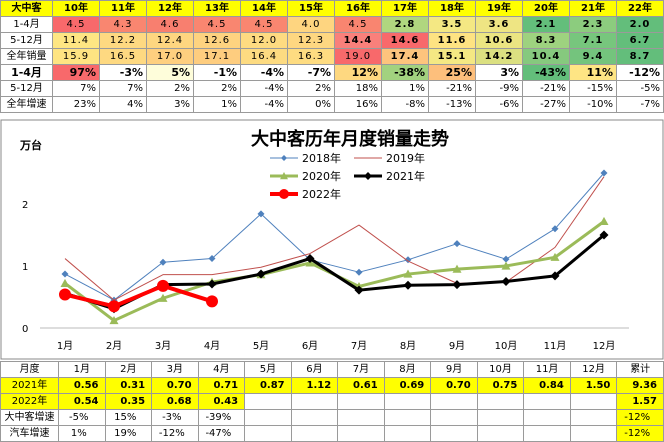 The height and width of the screenshot is (442, 664). I want to click on table-cell: 10.4, so click(546, 56).